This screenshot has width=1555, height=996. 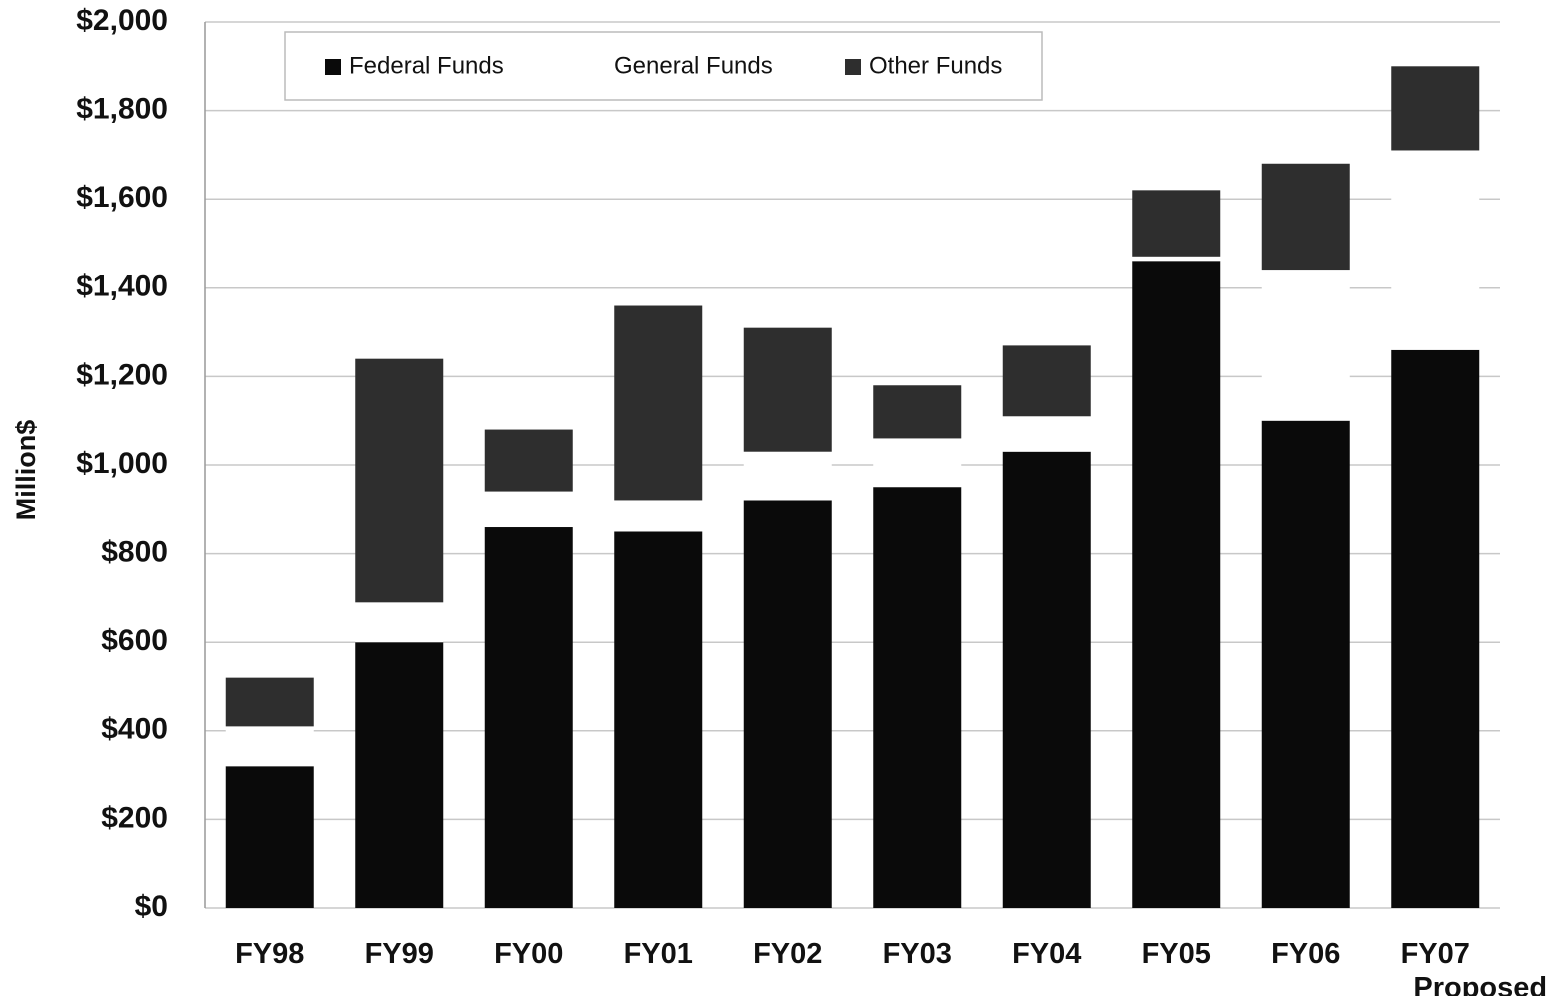 I want to click on y-tick-label: $600, so click(x=134, y=640).